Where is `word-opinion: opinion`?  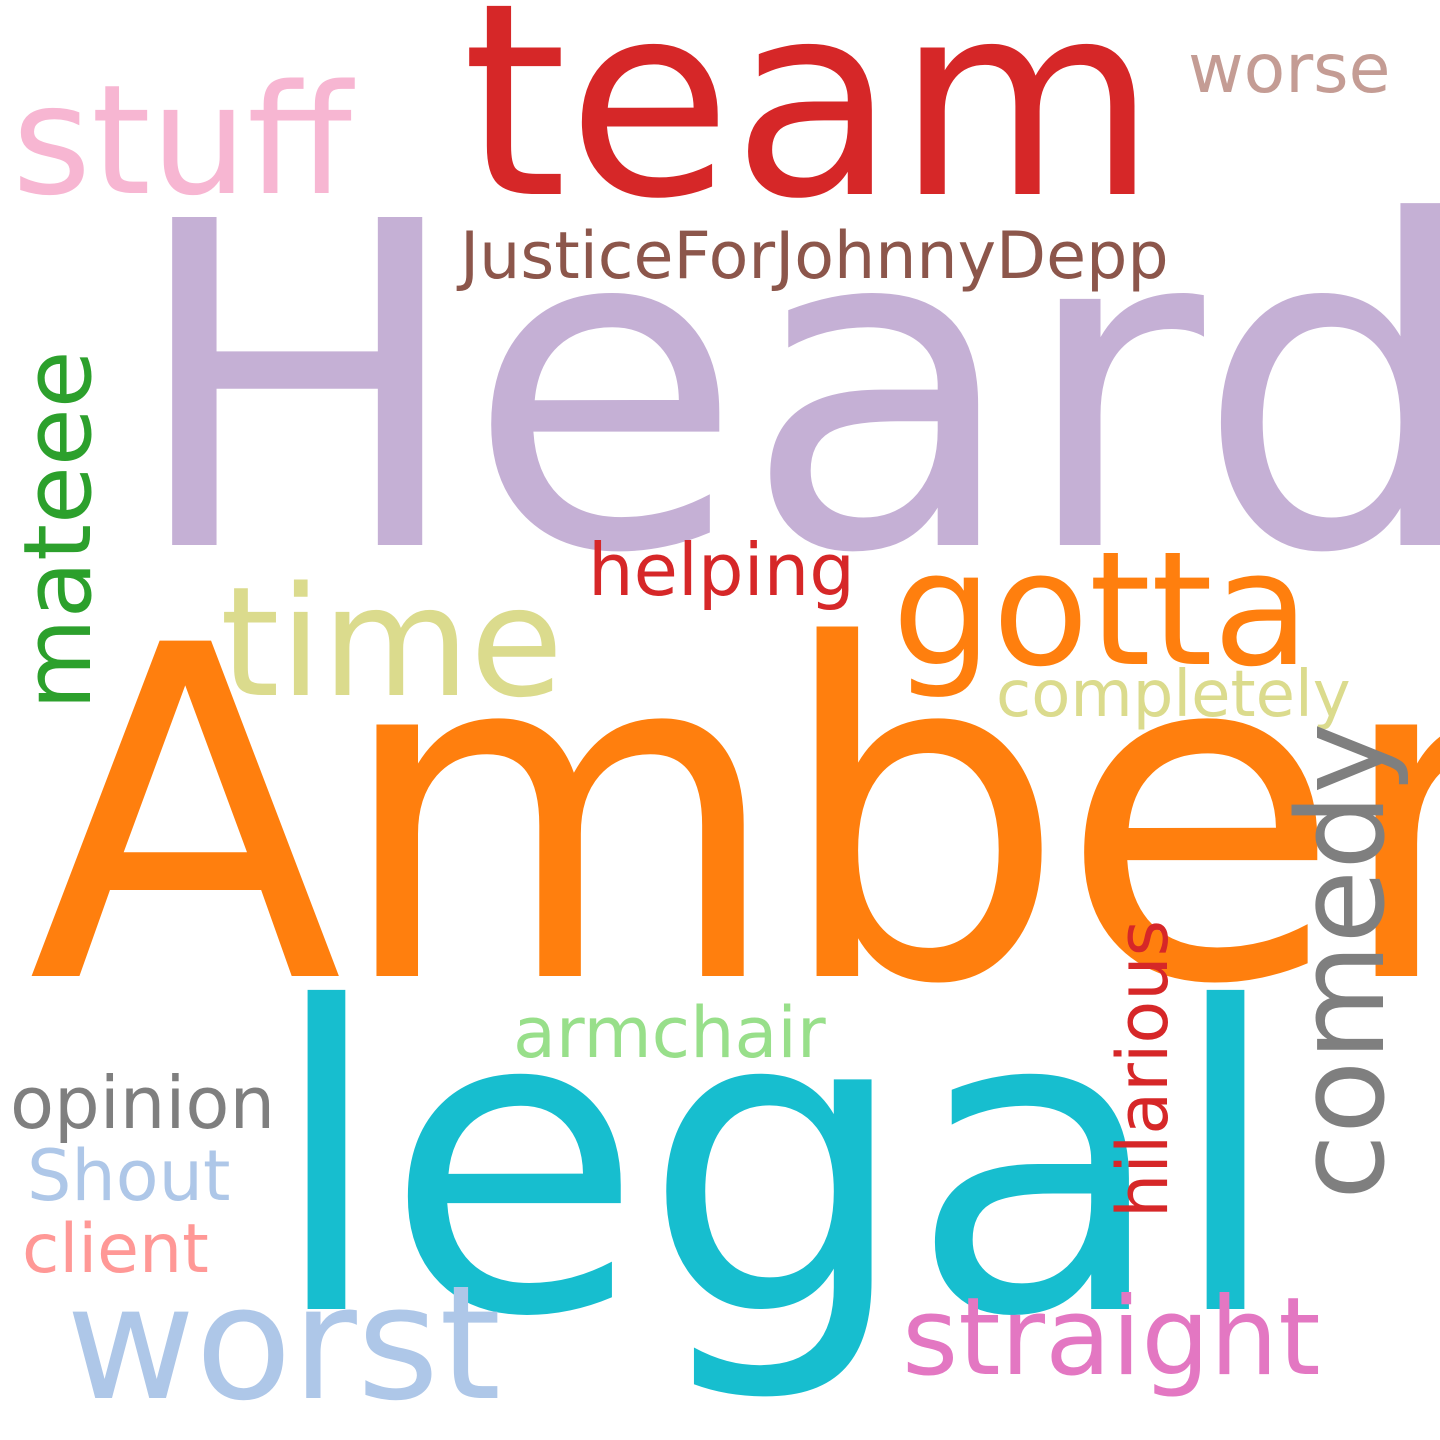 word-opinion: opinion is located at coordinates (143, 1103).